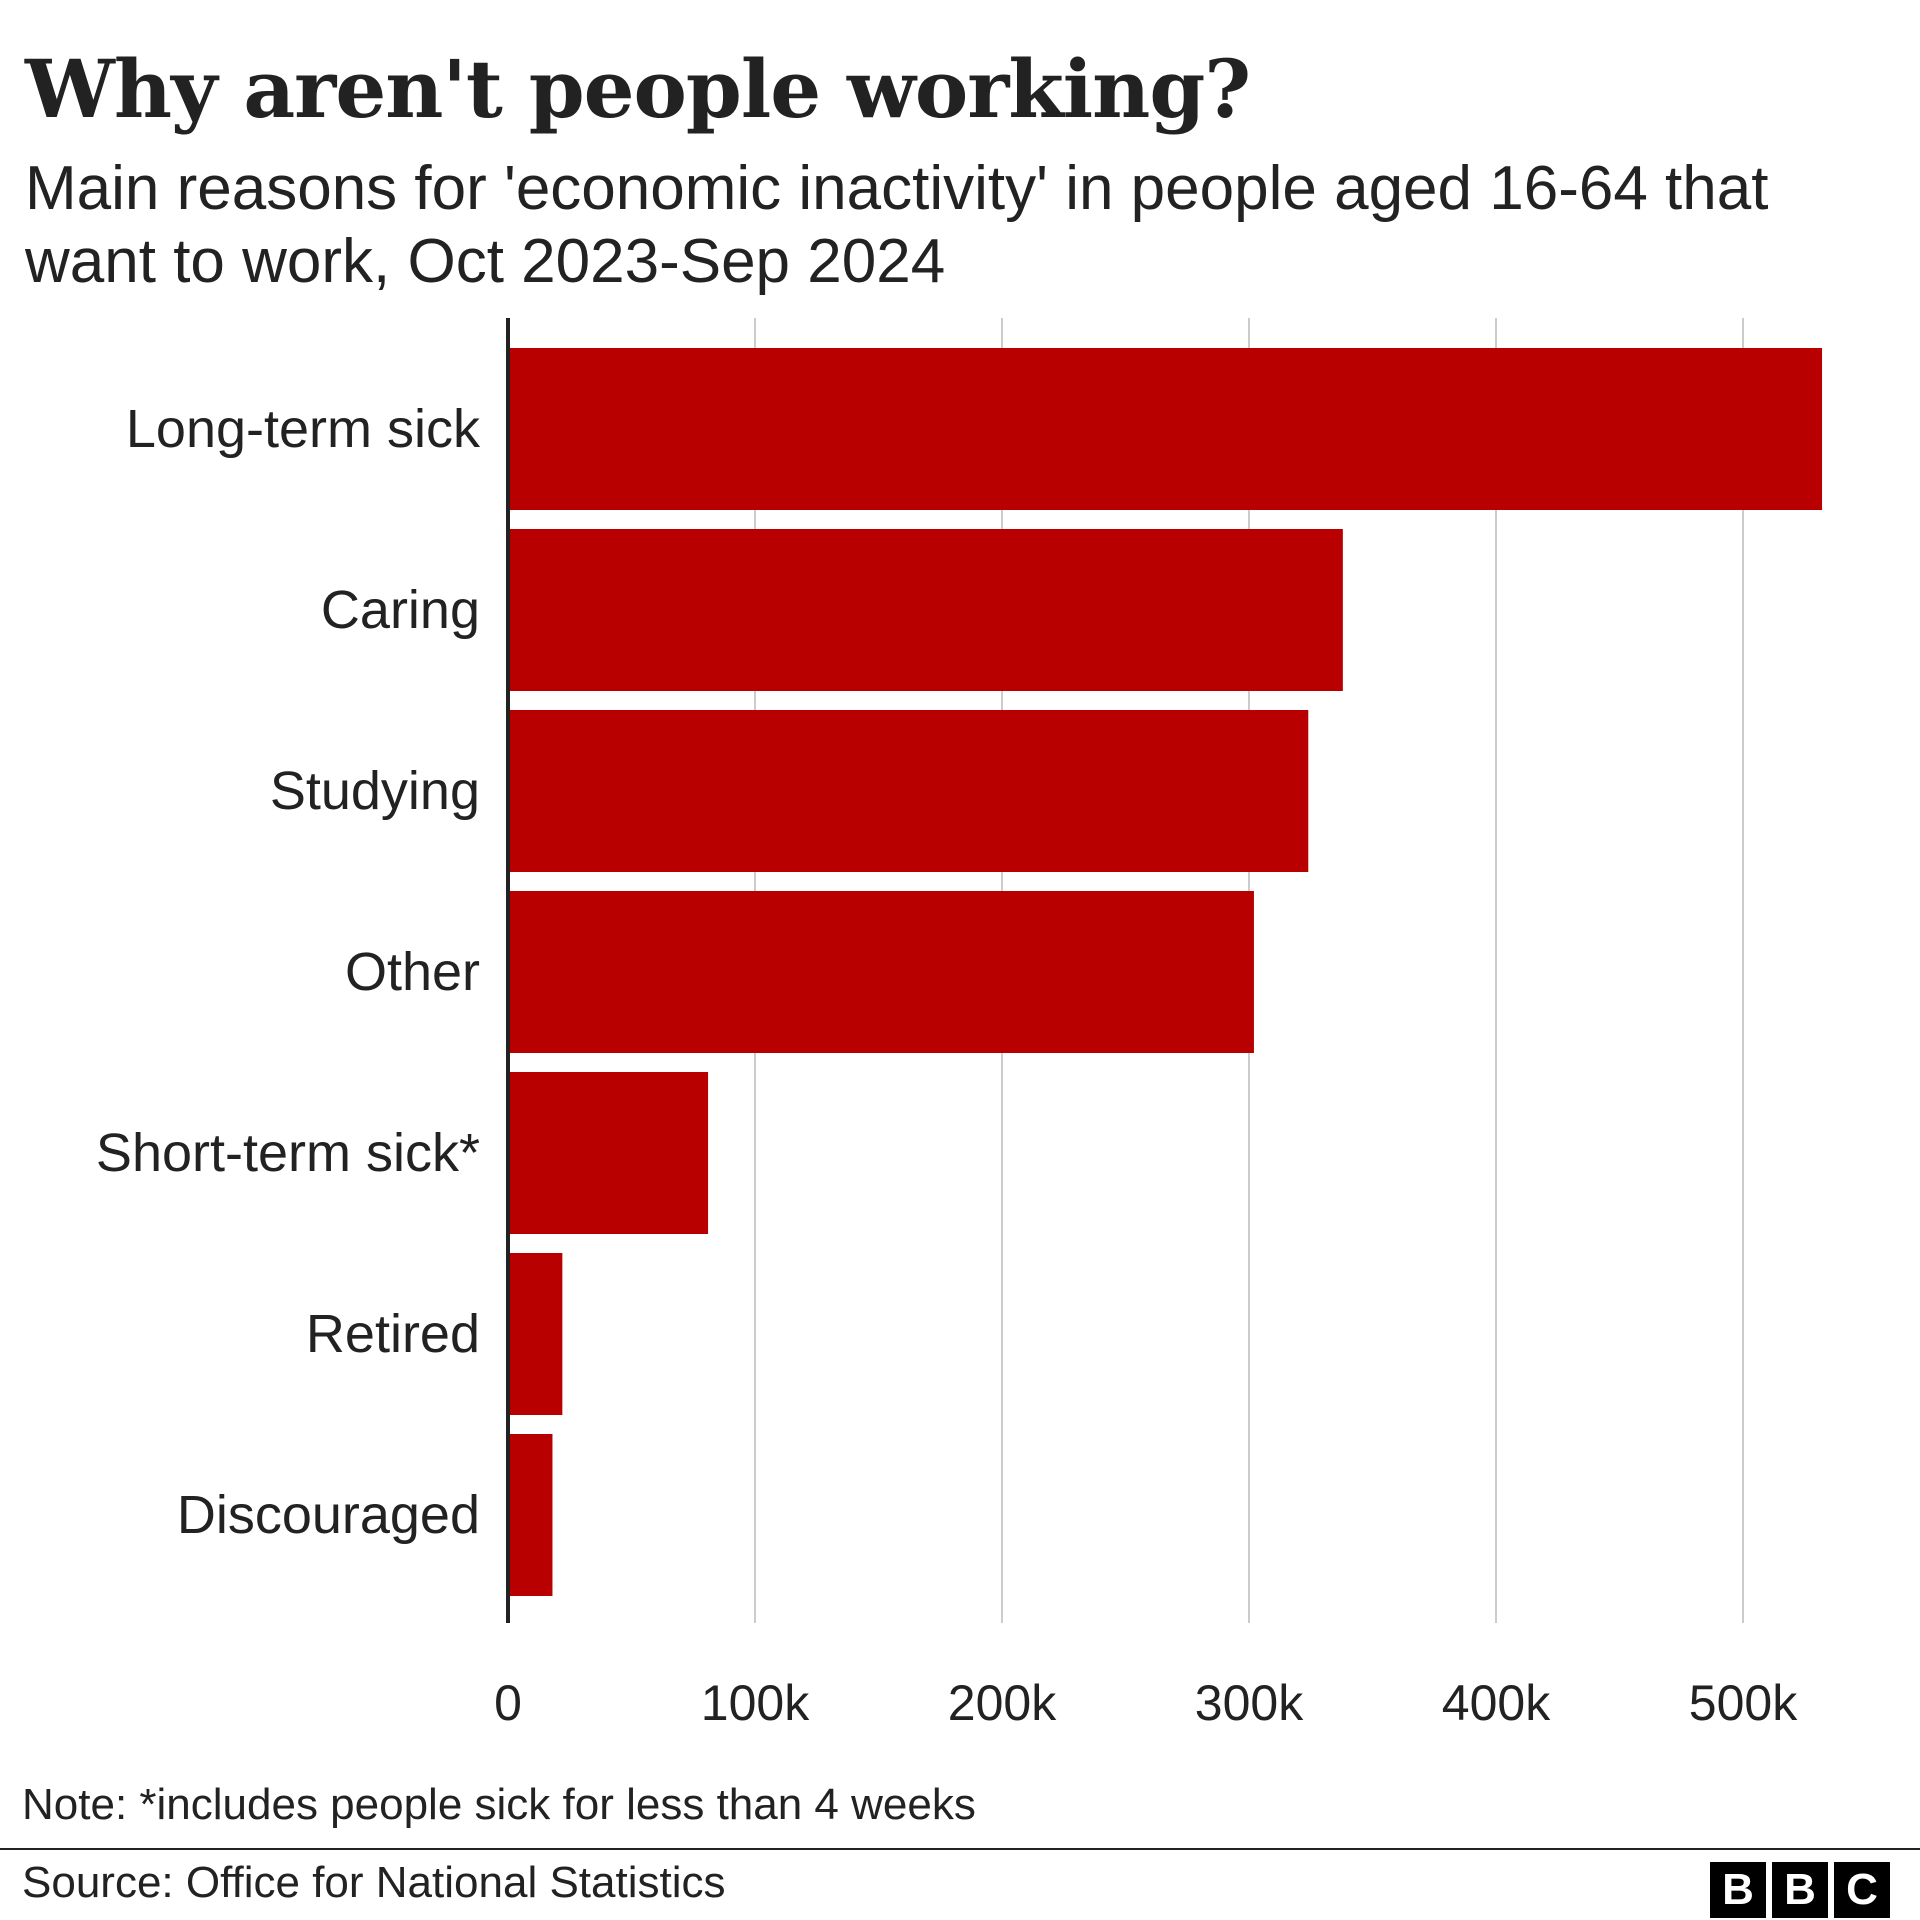 This screenshot has height=1920, width=1920. Describe the element at coordinates (412, 972) in the screenshot. I see `category-label: Other` at that location.